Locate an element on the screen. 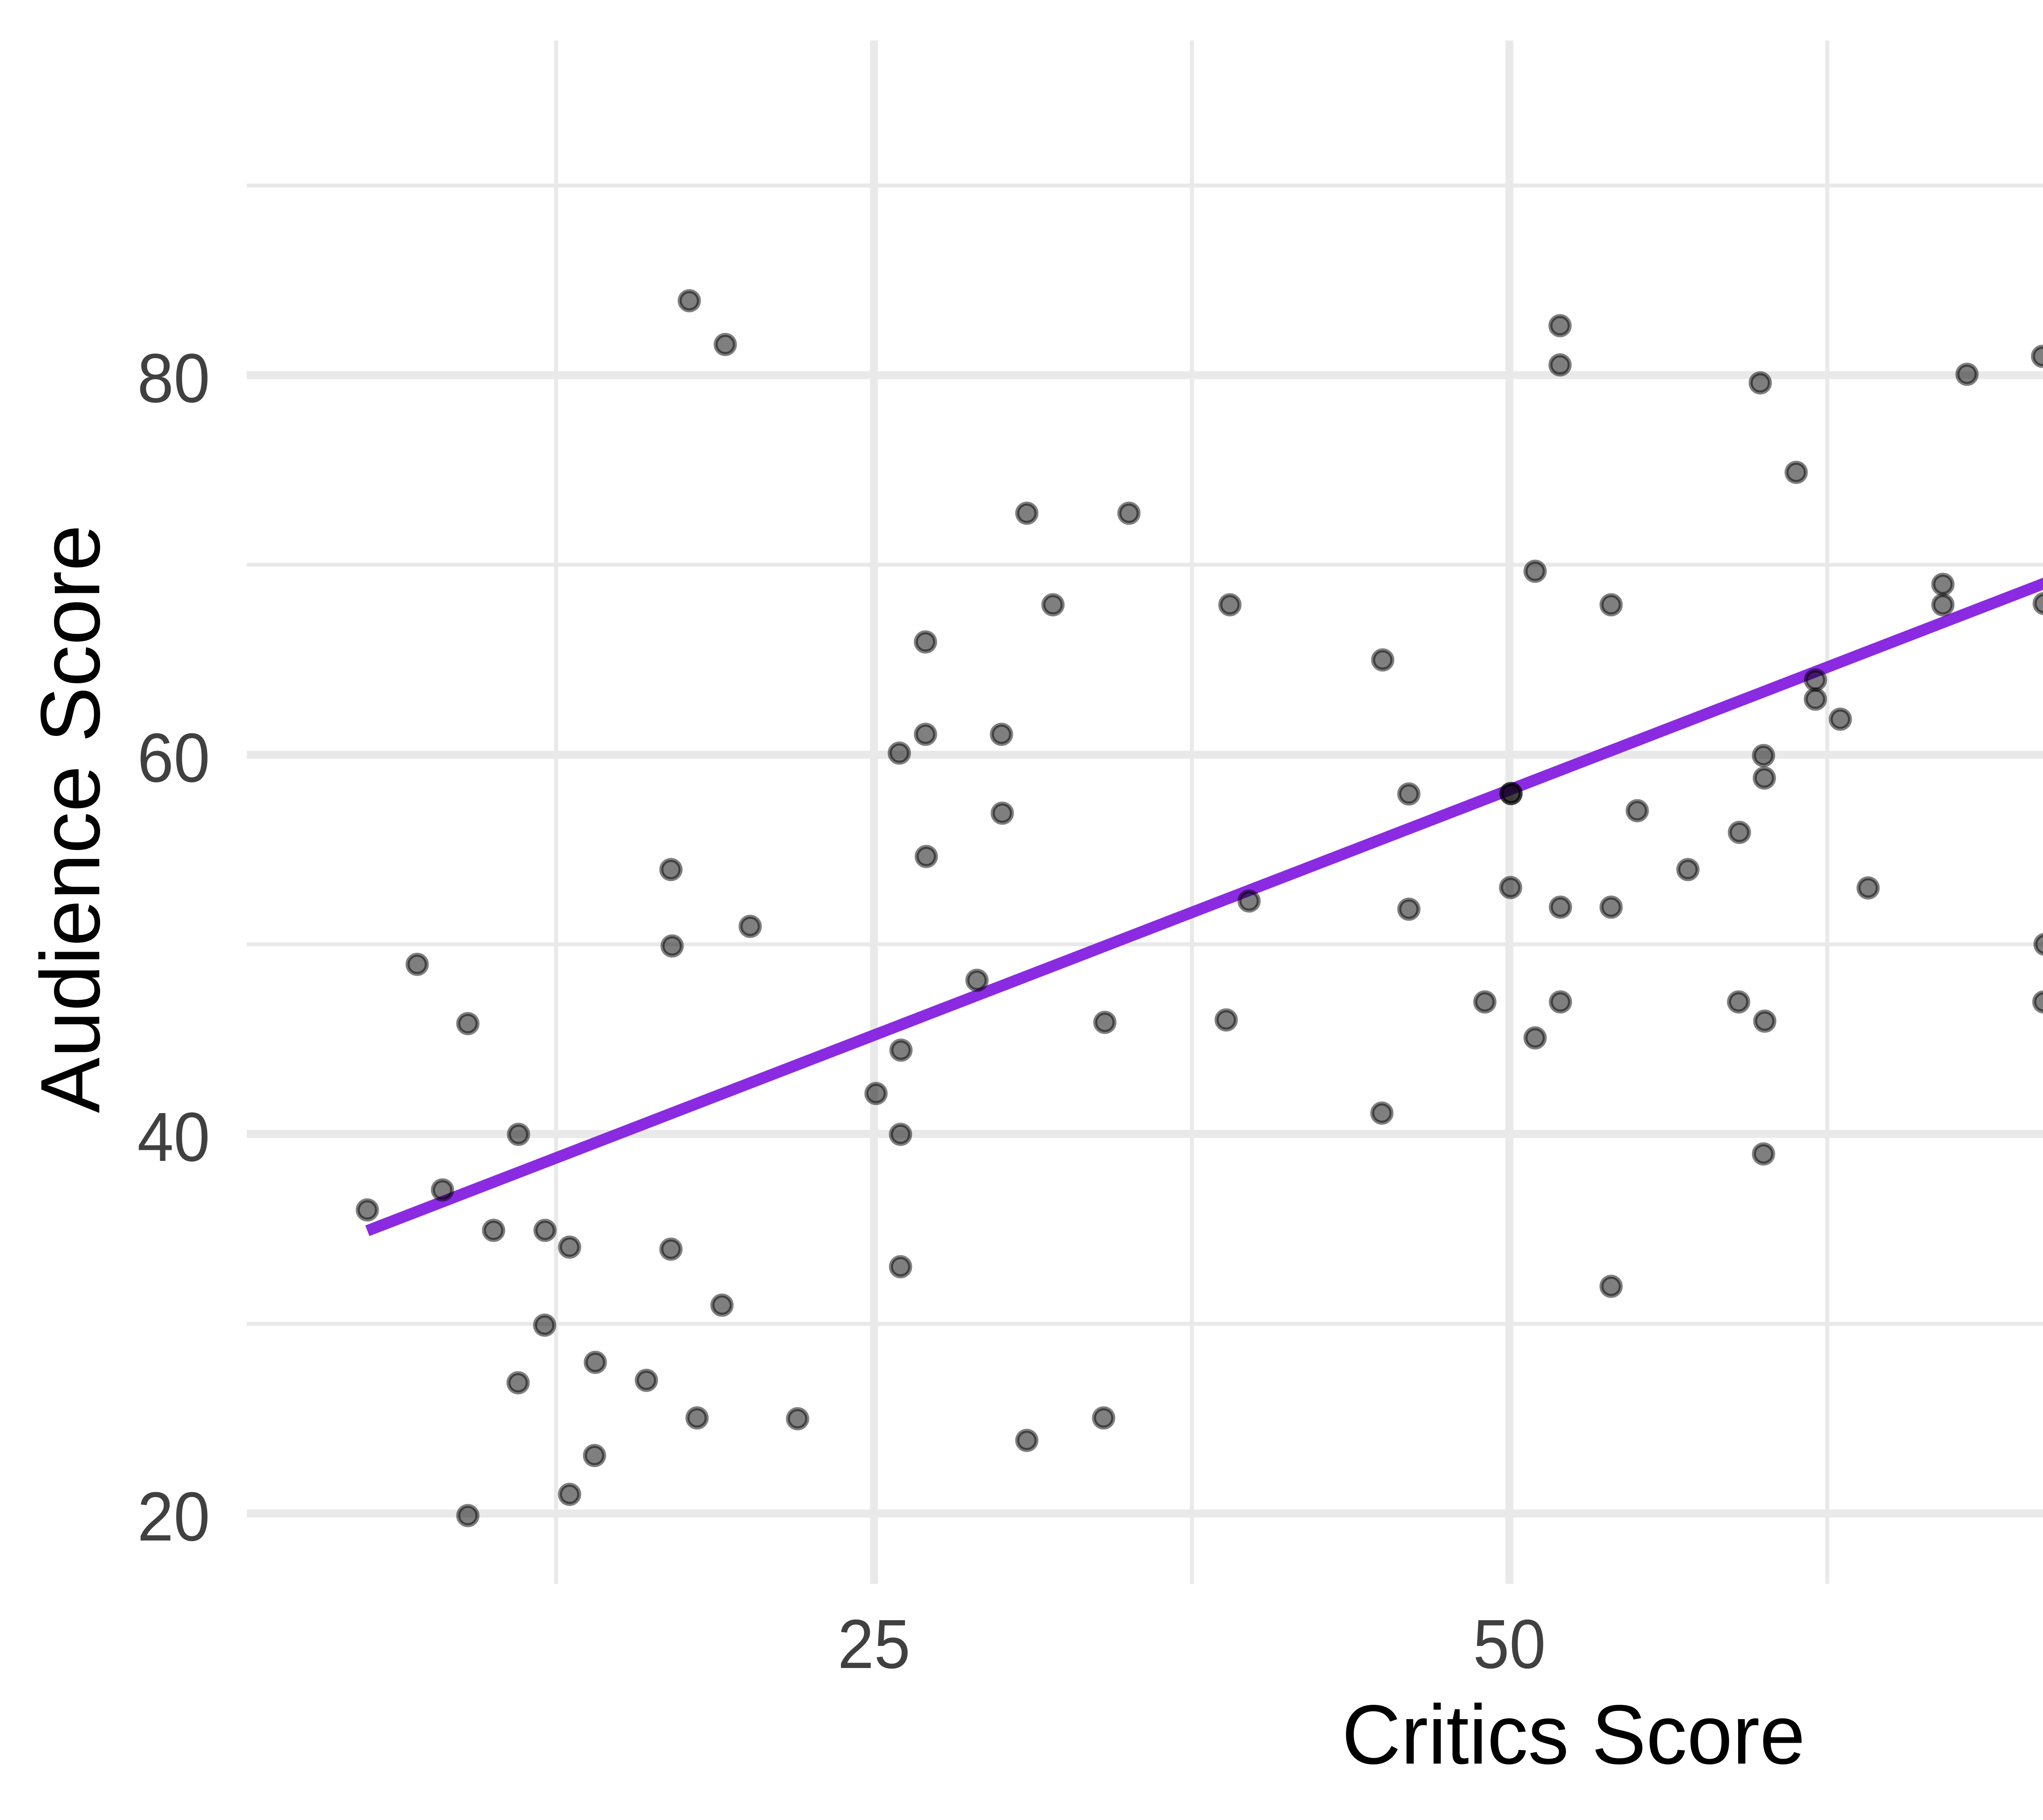  svg-text: Critics Score is located at coordinates (1574, 1735).